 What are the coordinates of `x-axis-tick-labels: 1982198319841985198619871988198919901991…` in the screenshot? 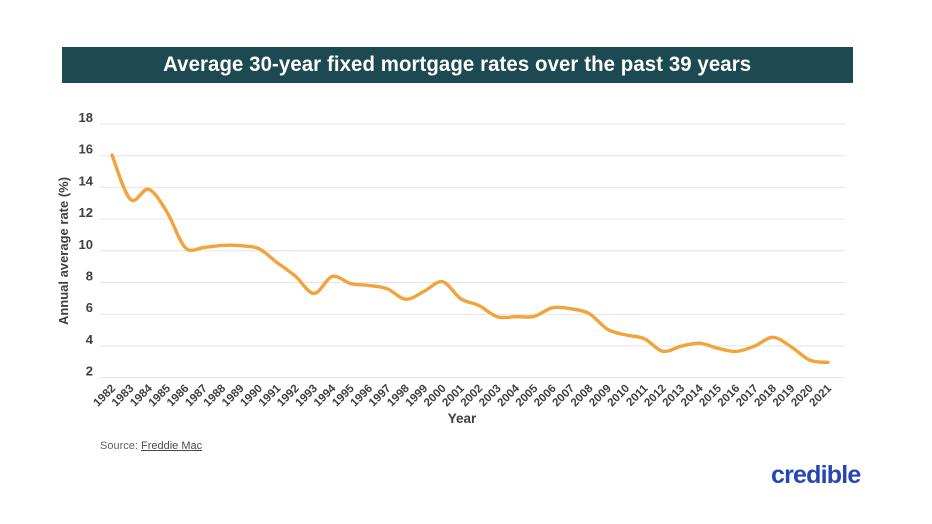 It's located at (463, 395).